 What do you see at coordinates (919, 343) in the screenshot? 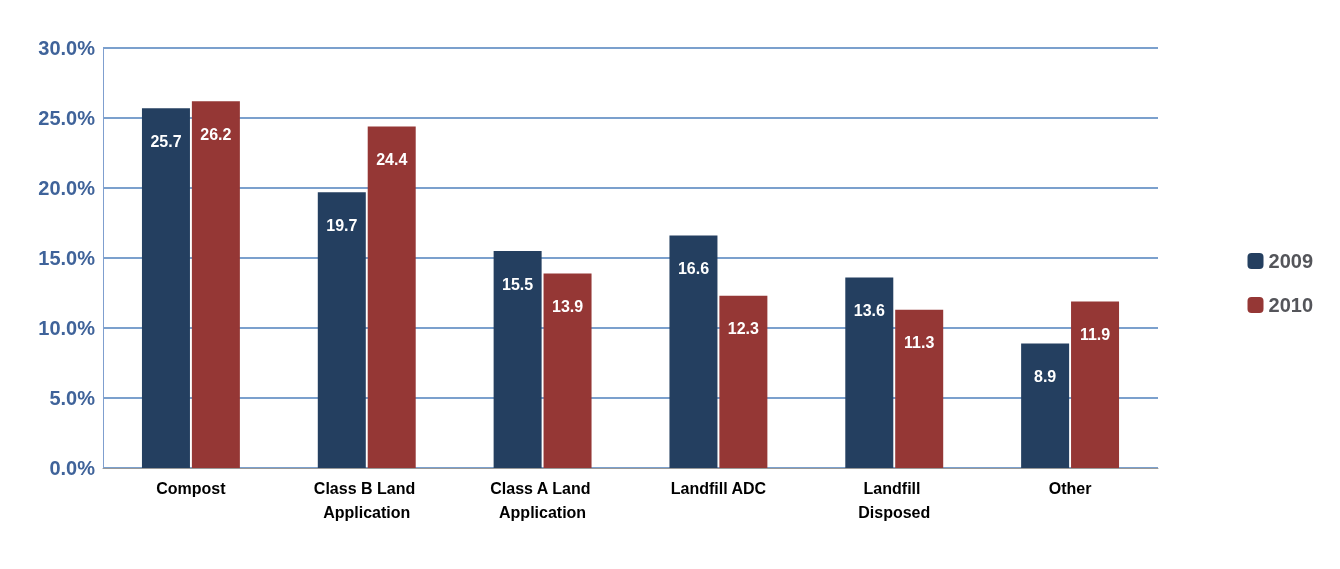
I see `data-label: 11.3` at bounding box center [919, 343].